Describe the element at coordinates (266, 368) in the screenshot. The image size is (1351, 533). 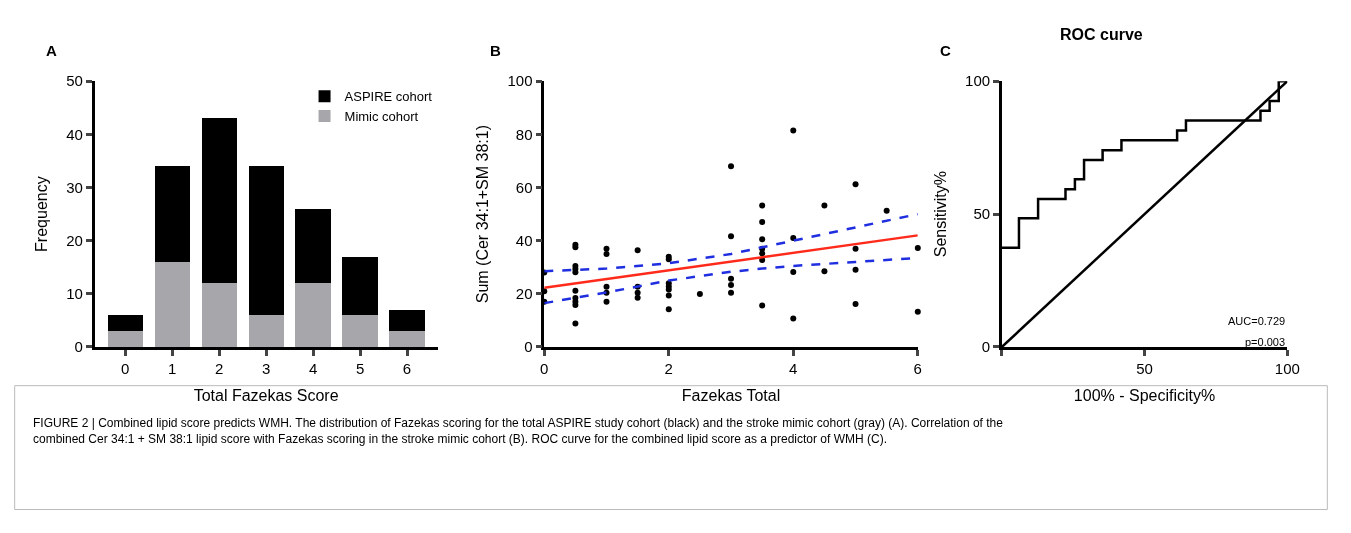
I see `x-tick-label: 3` at that location.